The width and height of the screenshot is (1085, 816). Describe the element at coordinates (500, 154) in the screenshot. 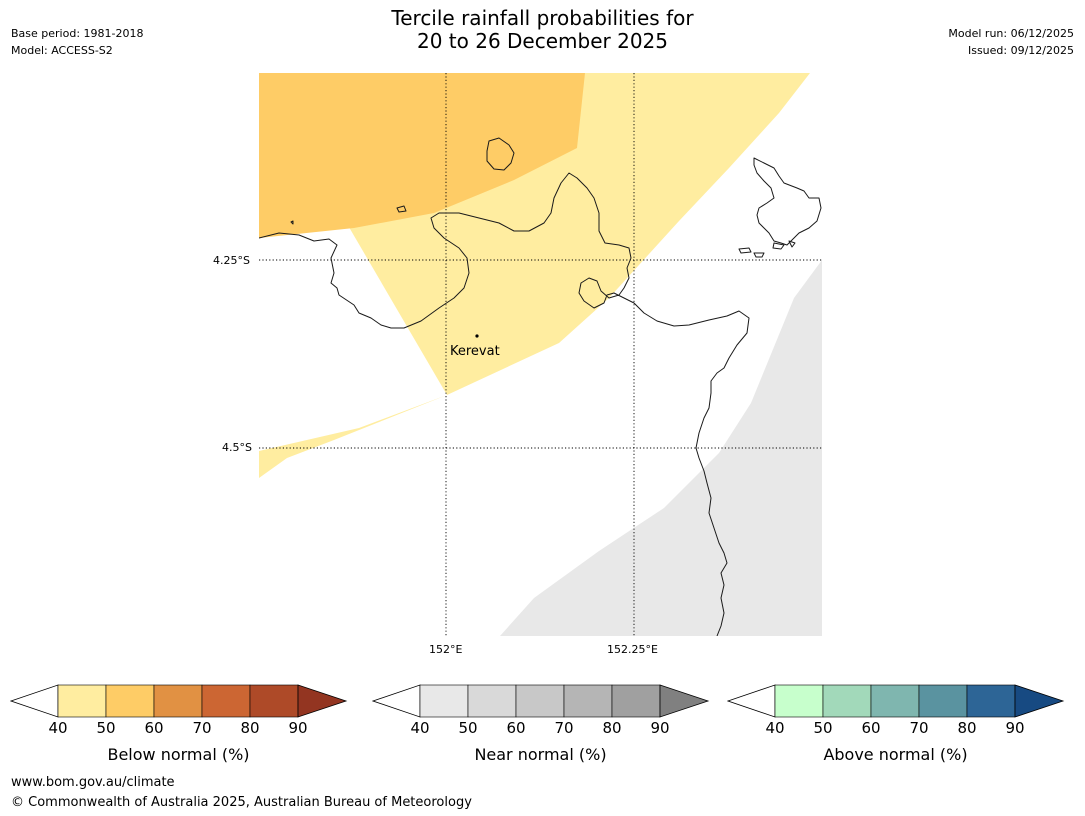

I see `coastline-small-island-north` at that location.